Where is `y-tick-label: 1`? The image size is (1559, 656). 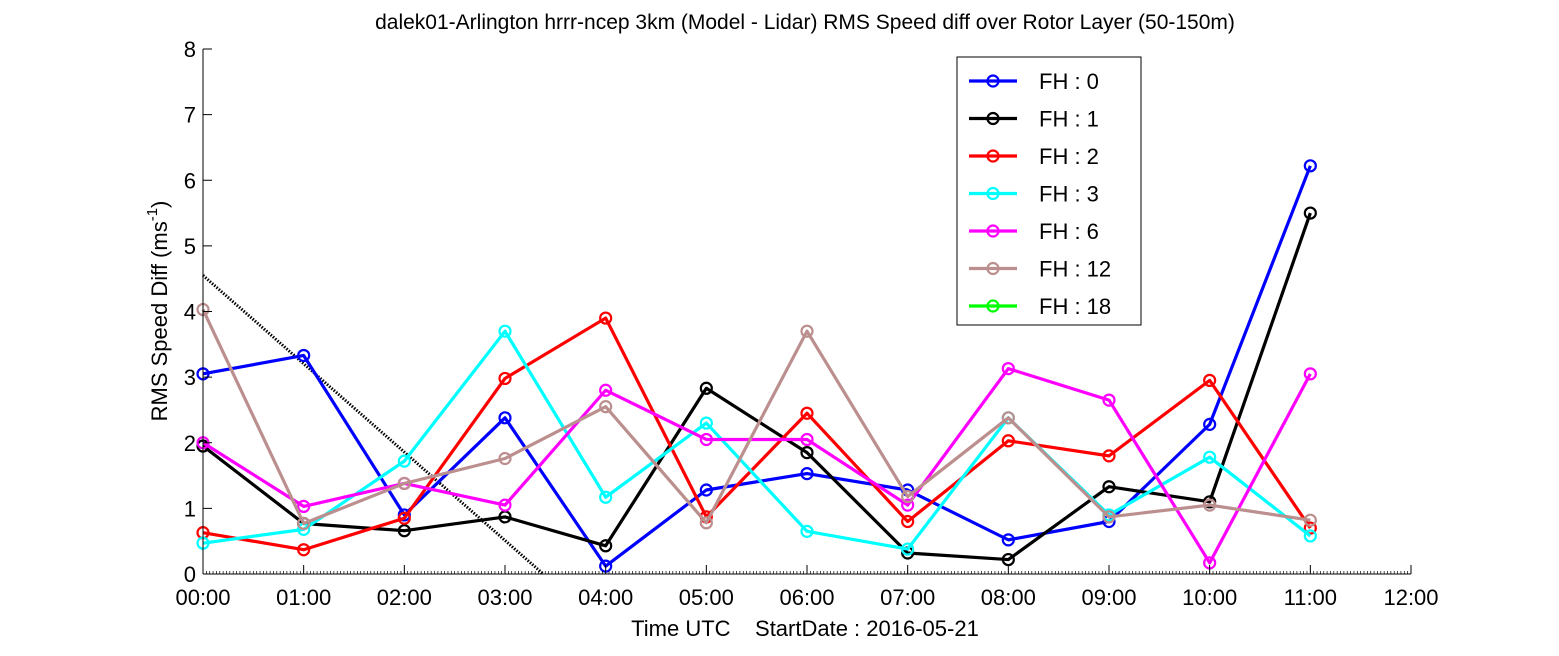 y-tick-label: 1 is located at coordinates (190, 508).